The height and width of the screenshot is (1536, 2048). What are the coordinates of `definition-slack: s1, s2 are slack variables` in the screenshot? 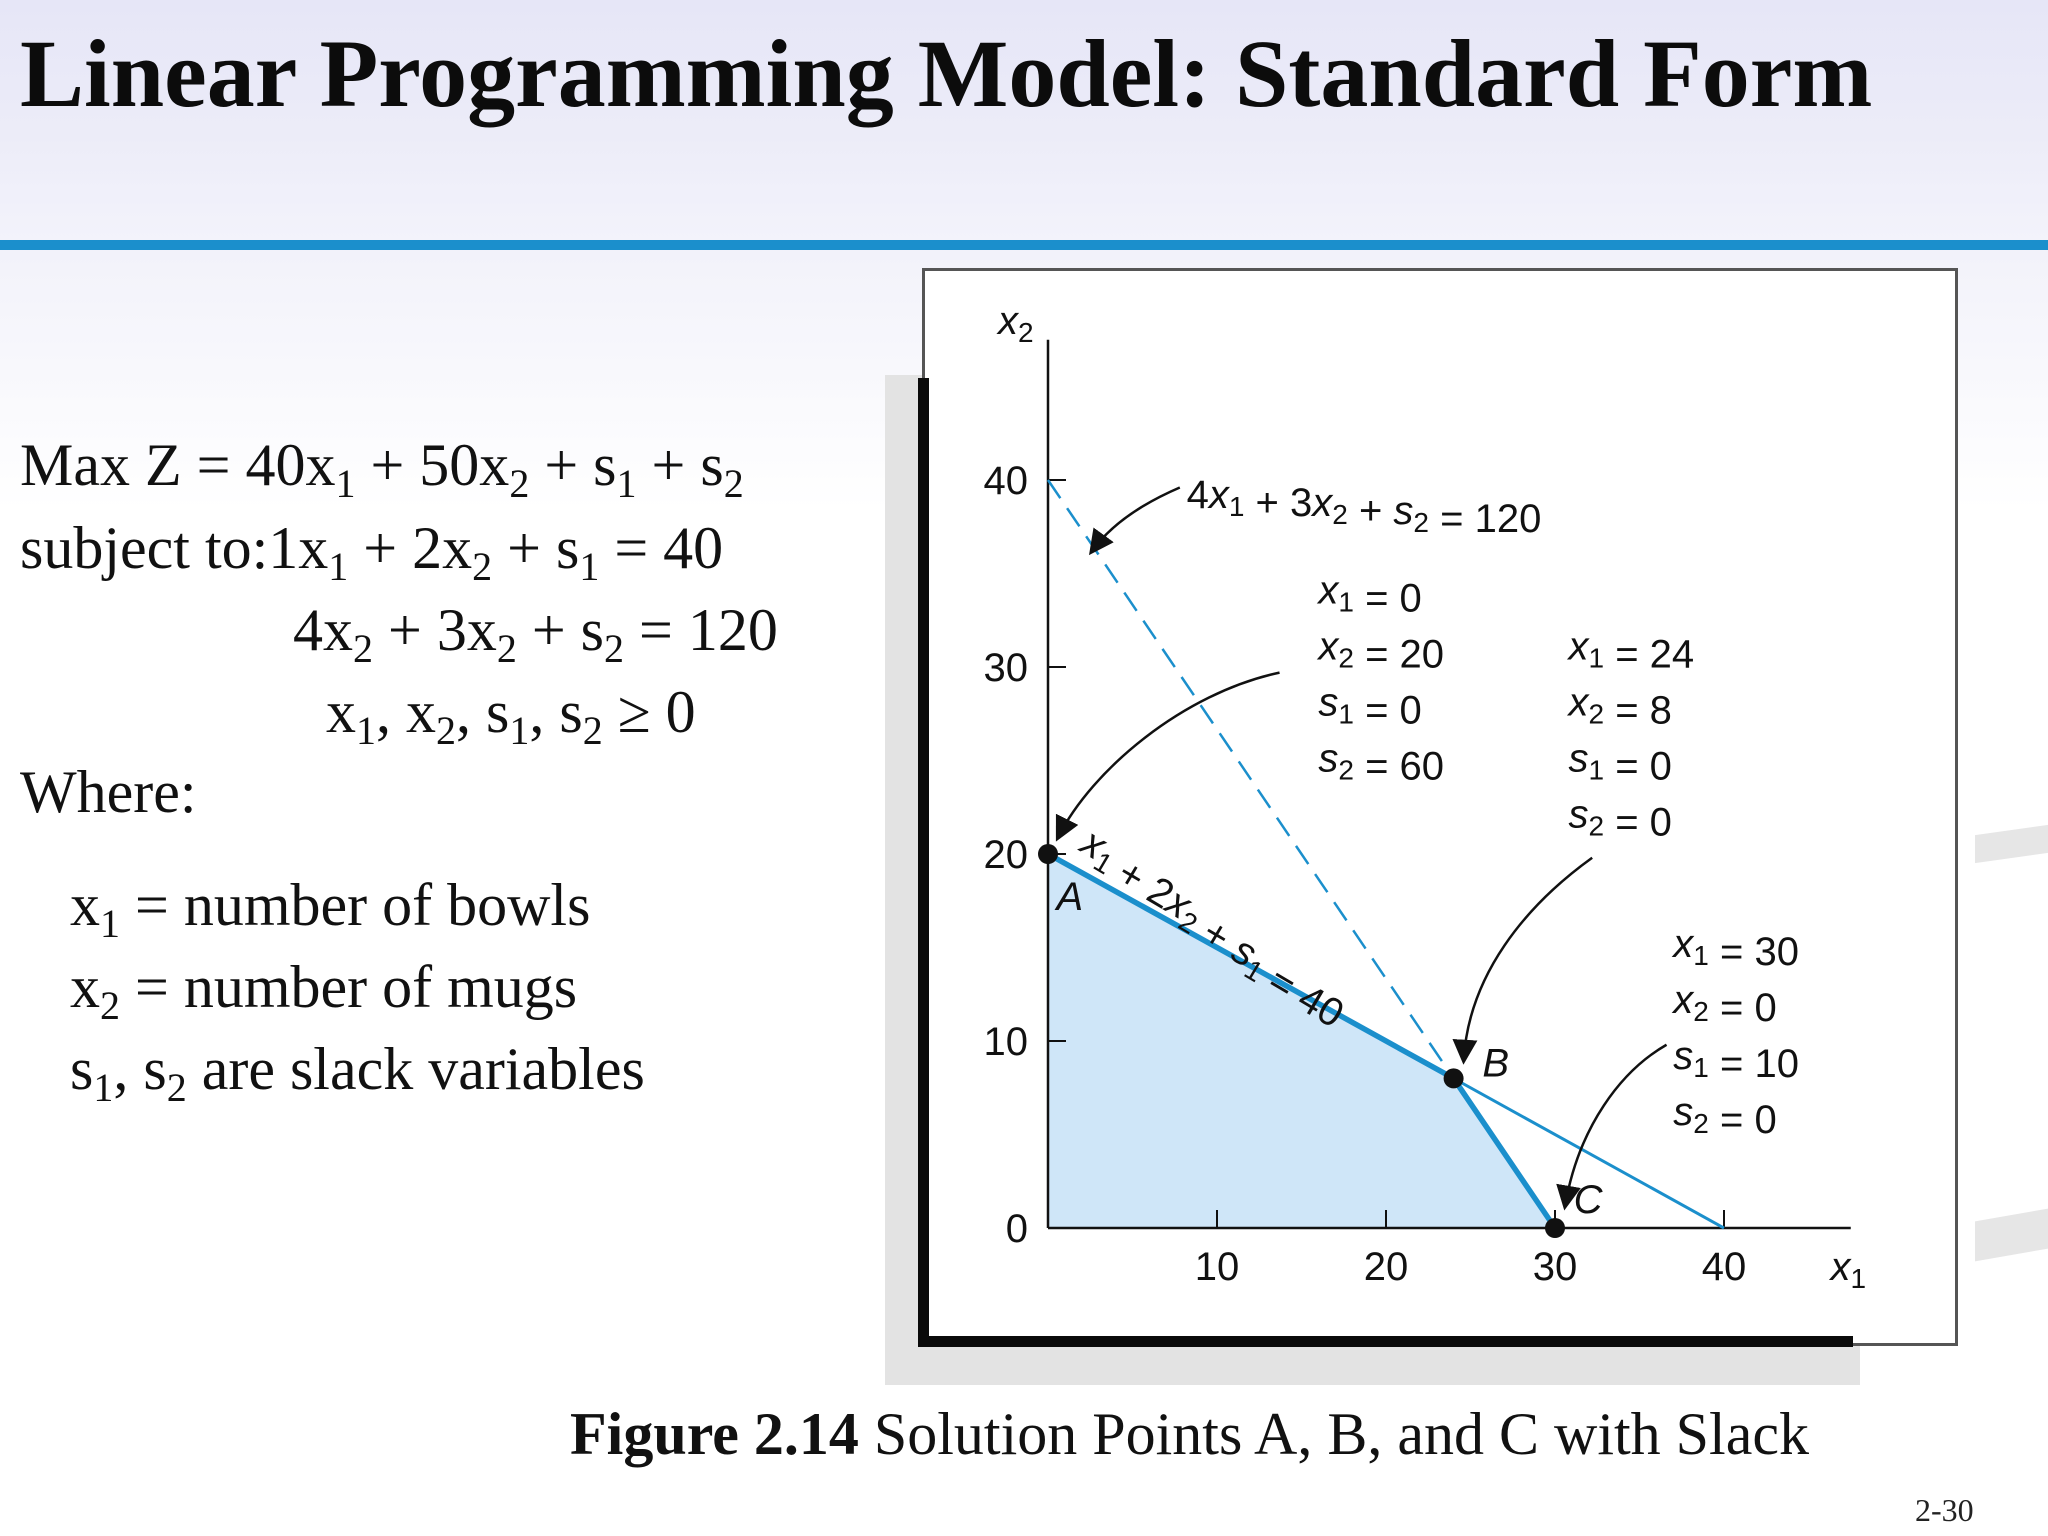 It's located at (357, 1073).